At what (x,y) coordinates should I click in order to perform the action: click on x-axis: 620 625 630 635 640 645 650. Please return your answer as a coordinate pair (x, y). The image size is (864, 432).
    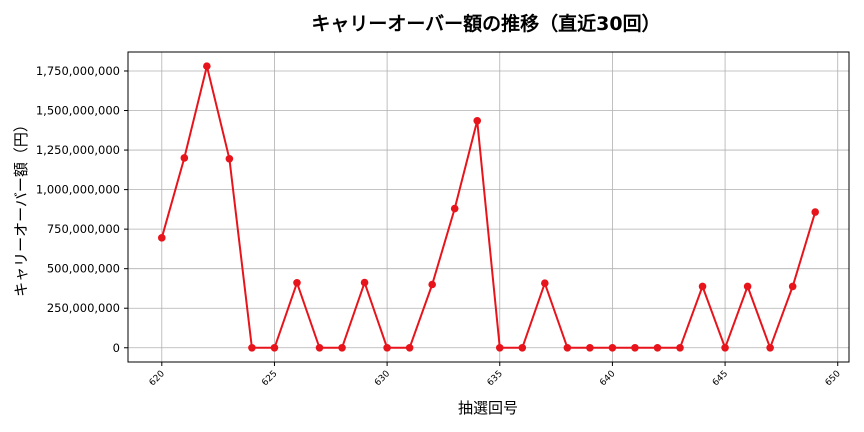
    Looking at the image, I should click on (495, 375).